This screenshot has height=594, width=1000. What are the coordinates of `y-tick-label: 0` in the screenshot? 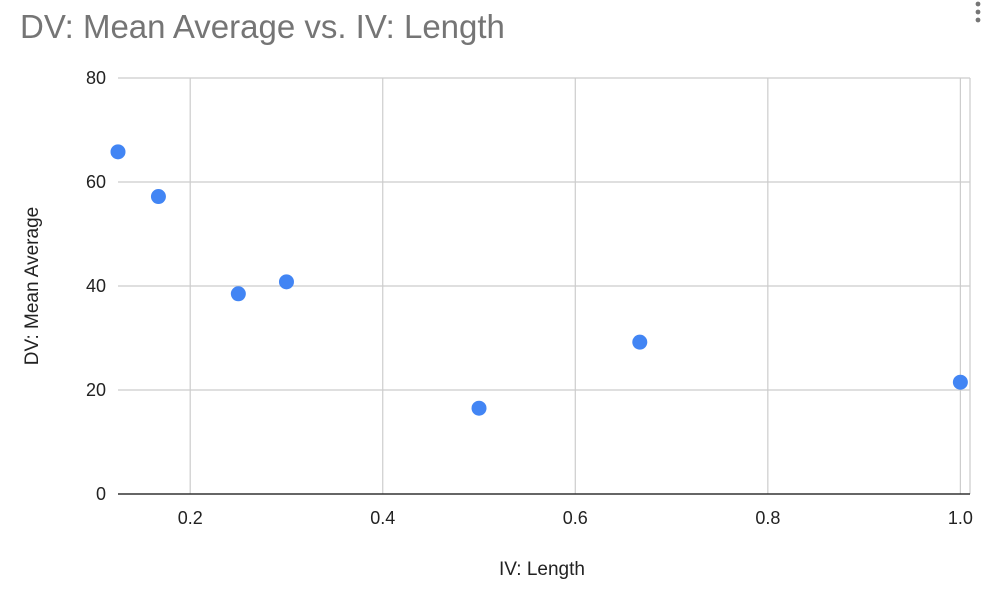 It's located at (101, 494).